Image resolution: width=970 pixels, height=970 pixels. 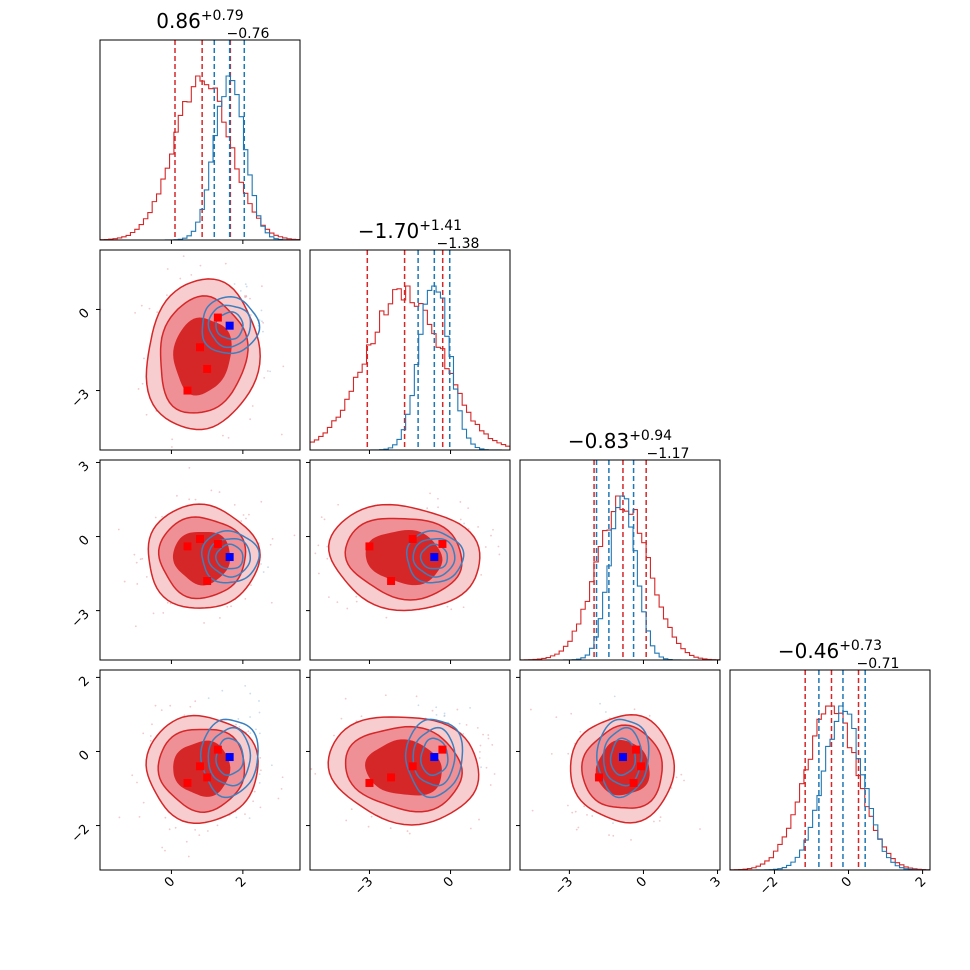 I want to click on cell-1-0: −3 0, so click(x=185, y=351).